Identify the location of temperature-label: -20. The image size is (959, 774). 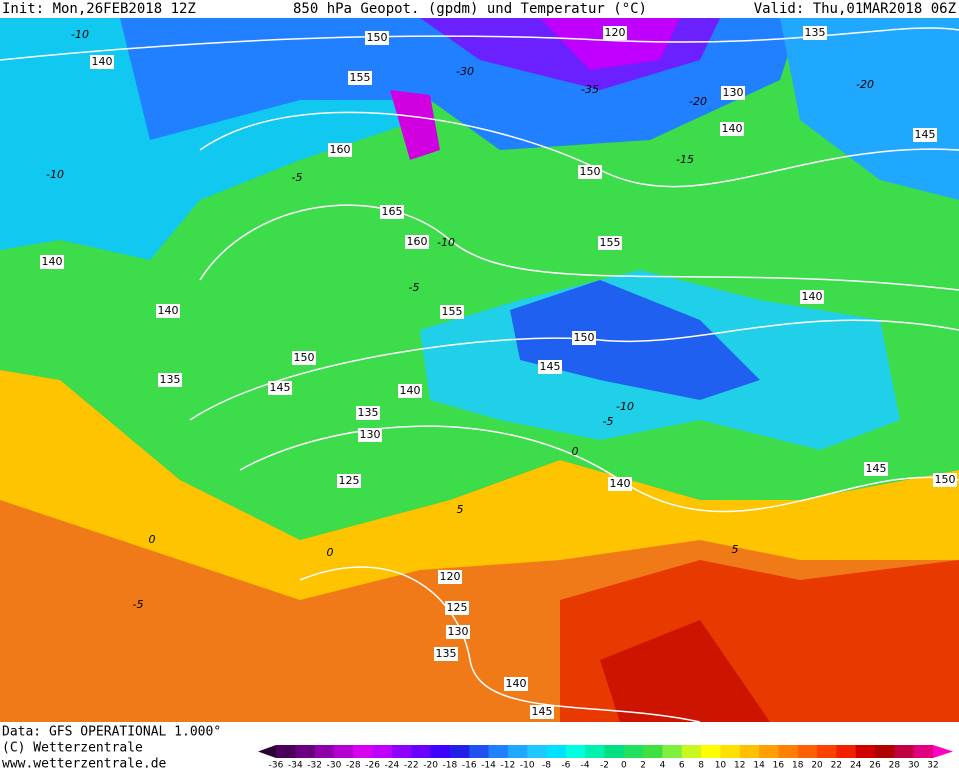
(865, 84).